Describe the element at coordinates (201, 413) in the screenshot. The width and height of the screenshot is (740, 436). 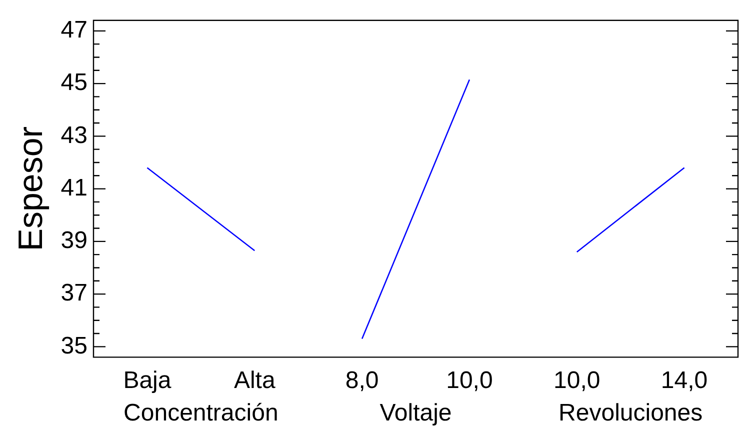
I see `text: Concentración` at that location.